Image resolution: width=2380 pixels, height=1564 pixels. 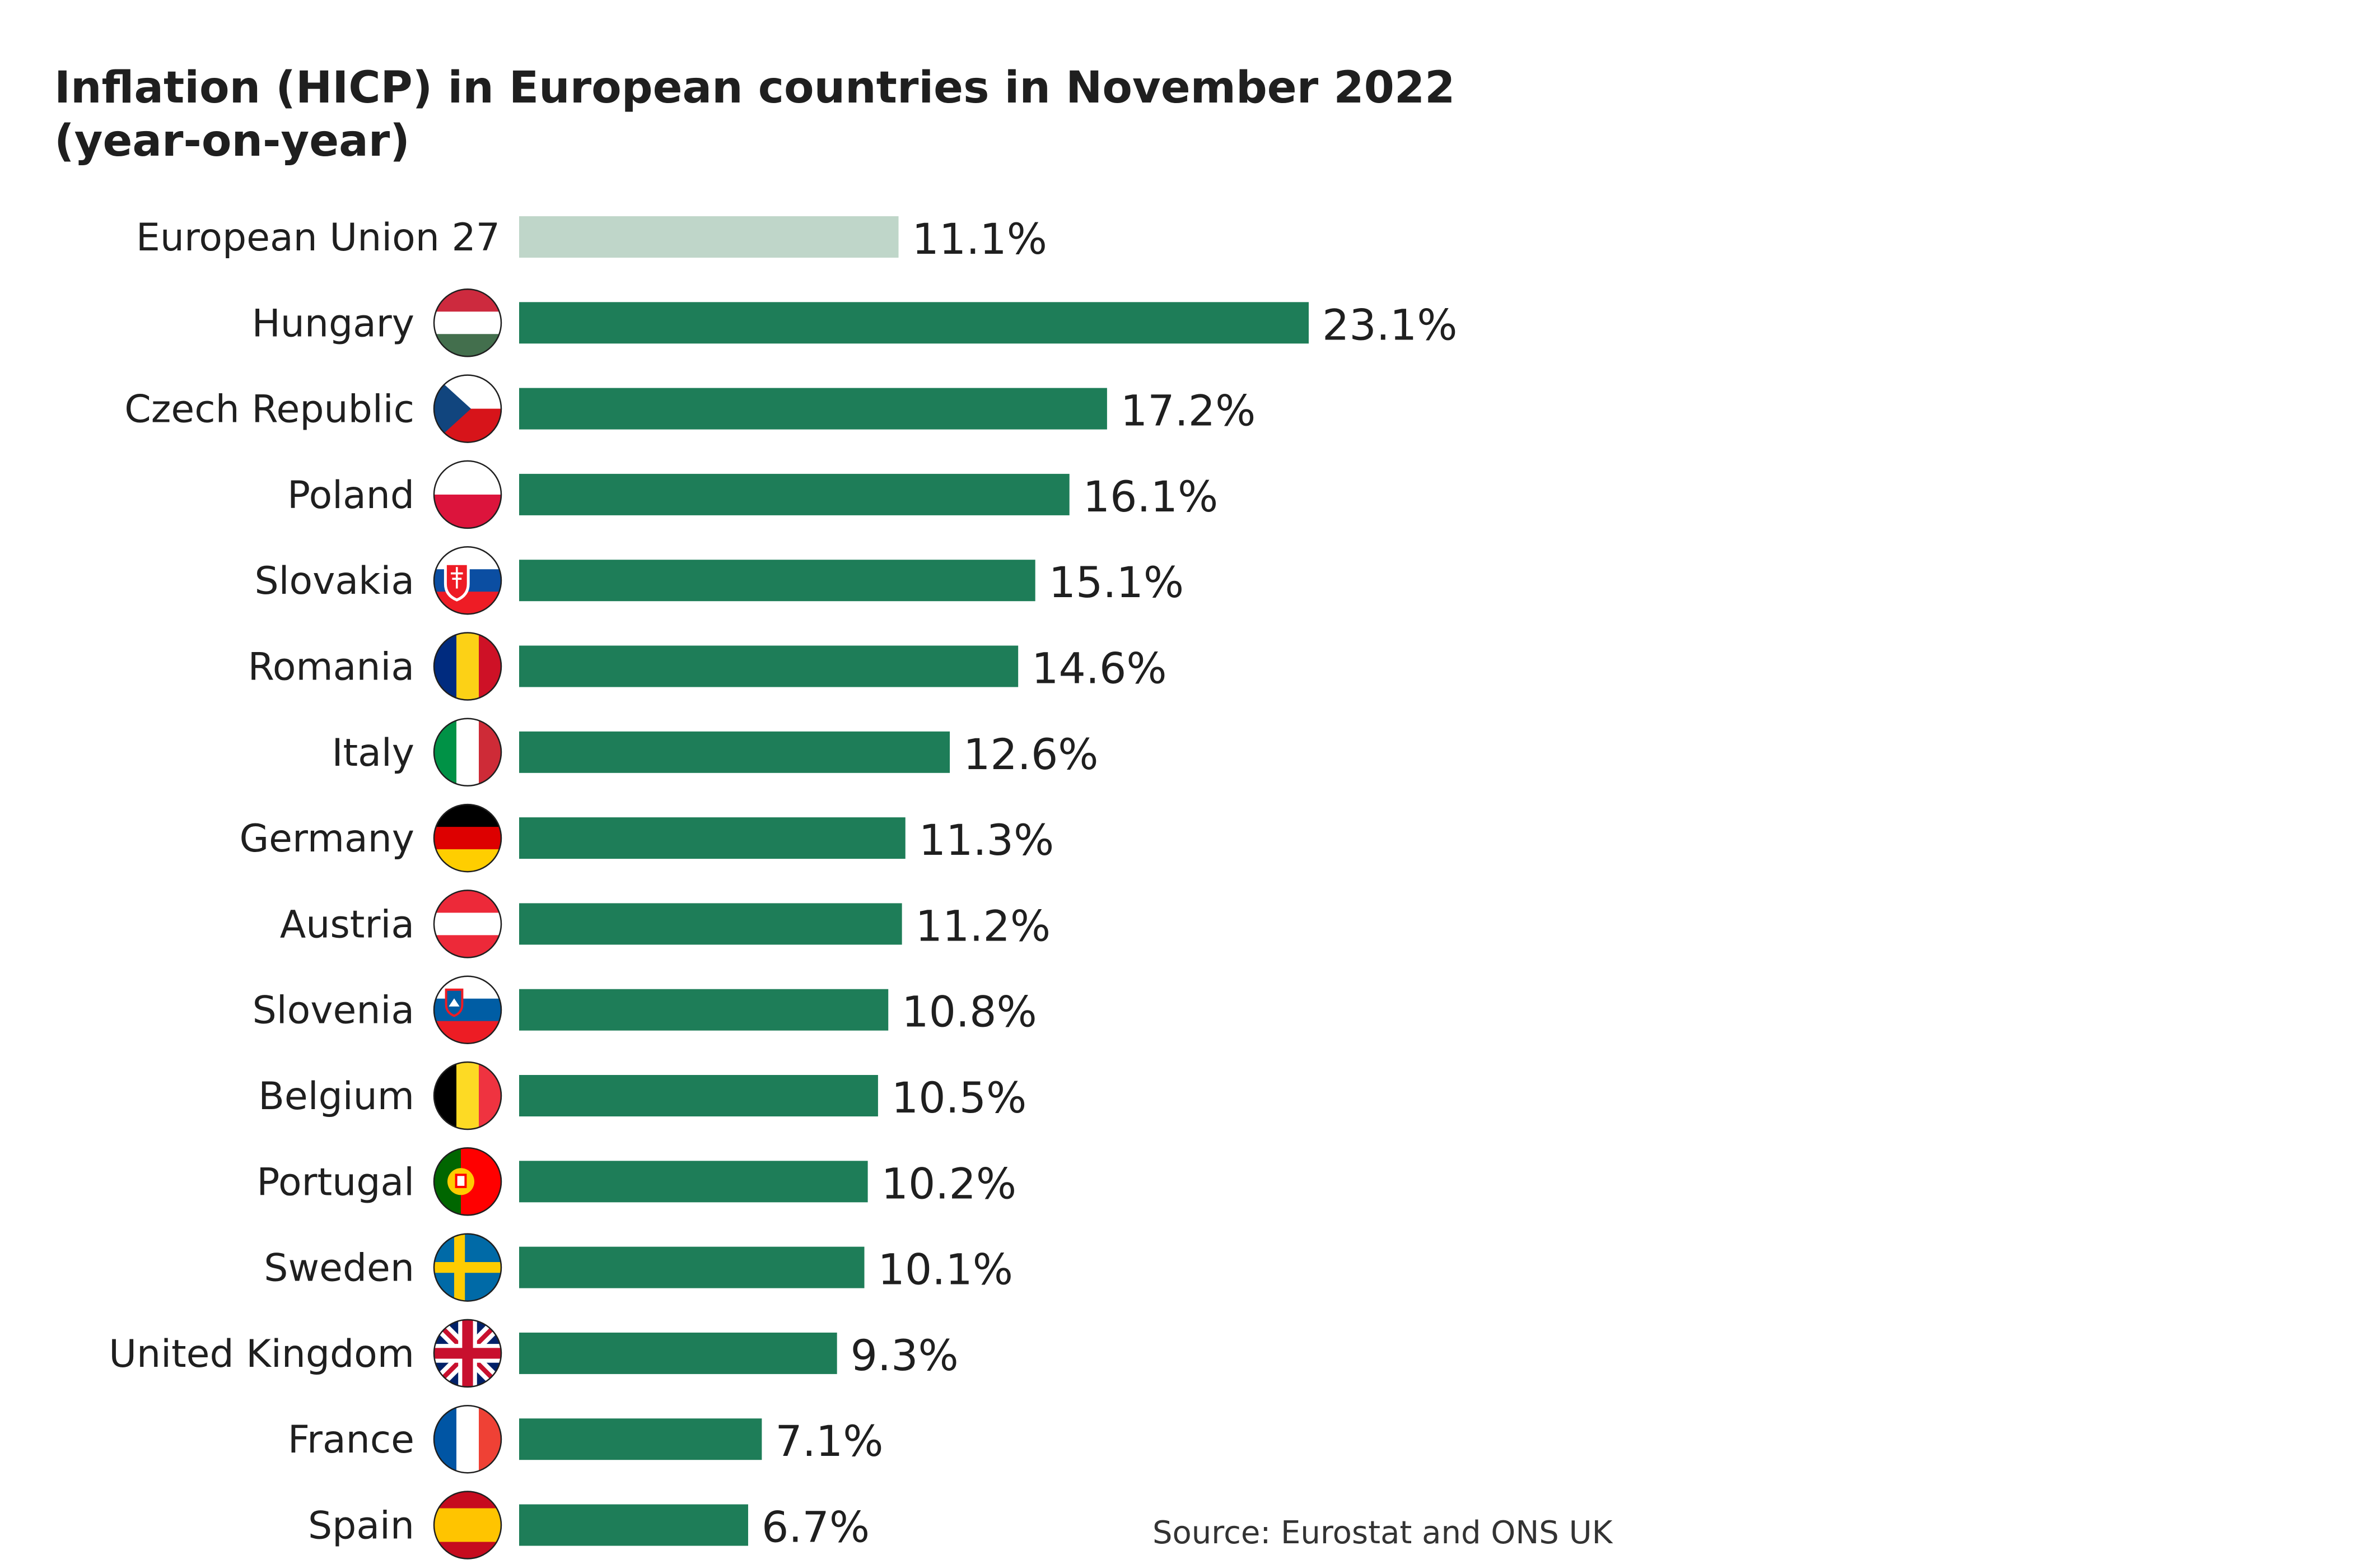 I want to click on bar-row-slovakia: Slovakia 15.1%, so click(x=719, y=580).